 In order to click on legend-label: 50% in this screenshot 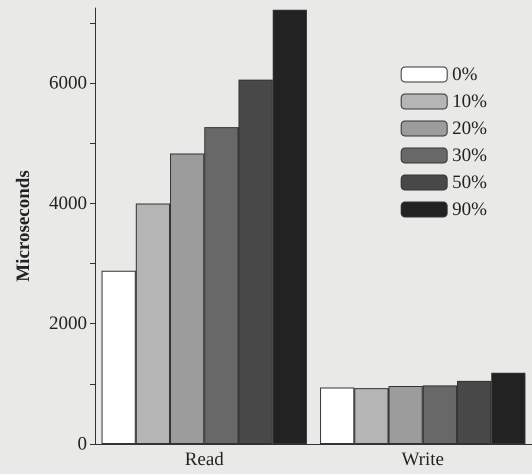, I will do `click(470, 182)`.